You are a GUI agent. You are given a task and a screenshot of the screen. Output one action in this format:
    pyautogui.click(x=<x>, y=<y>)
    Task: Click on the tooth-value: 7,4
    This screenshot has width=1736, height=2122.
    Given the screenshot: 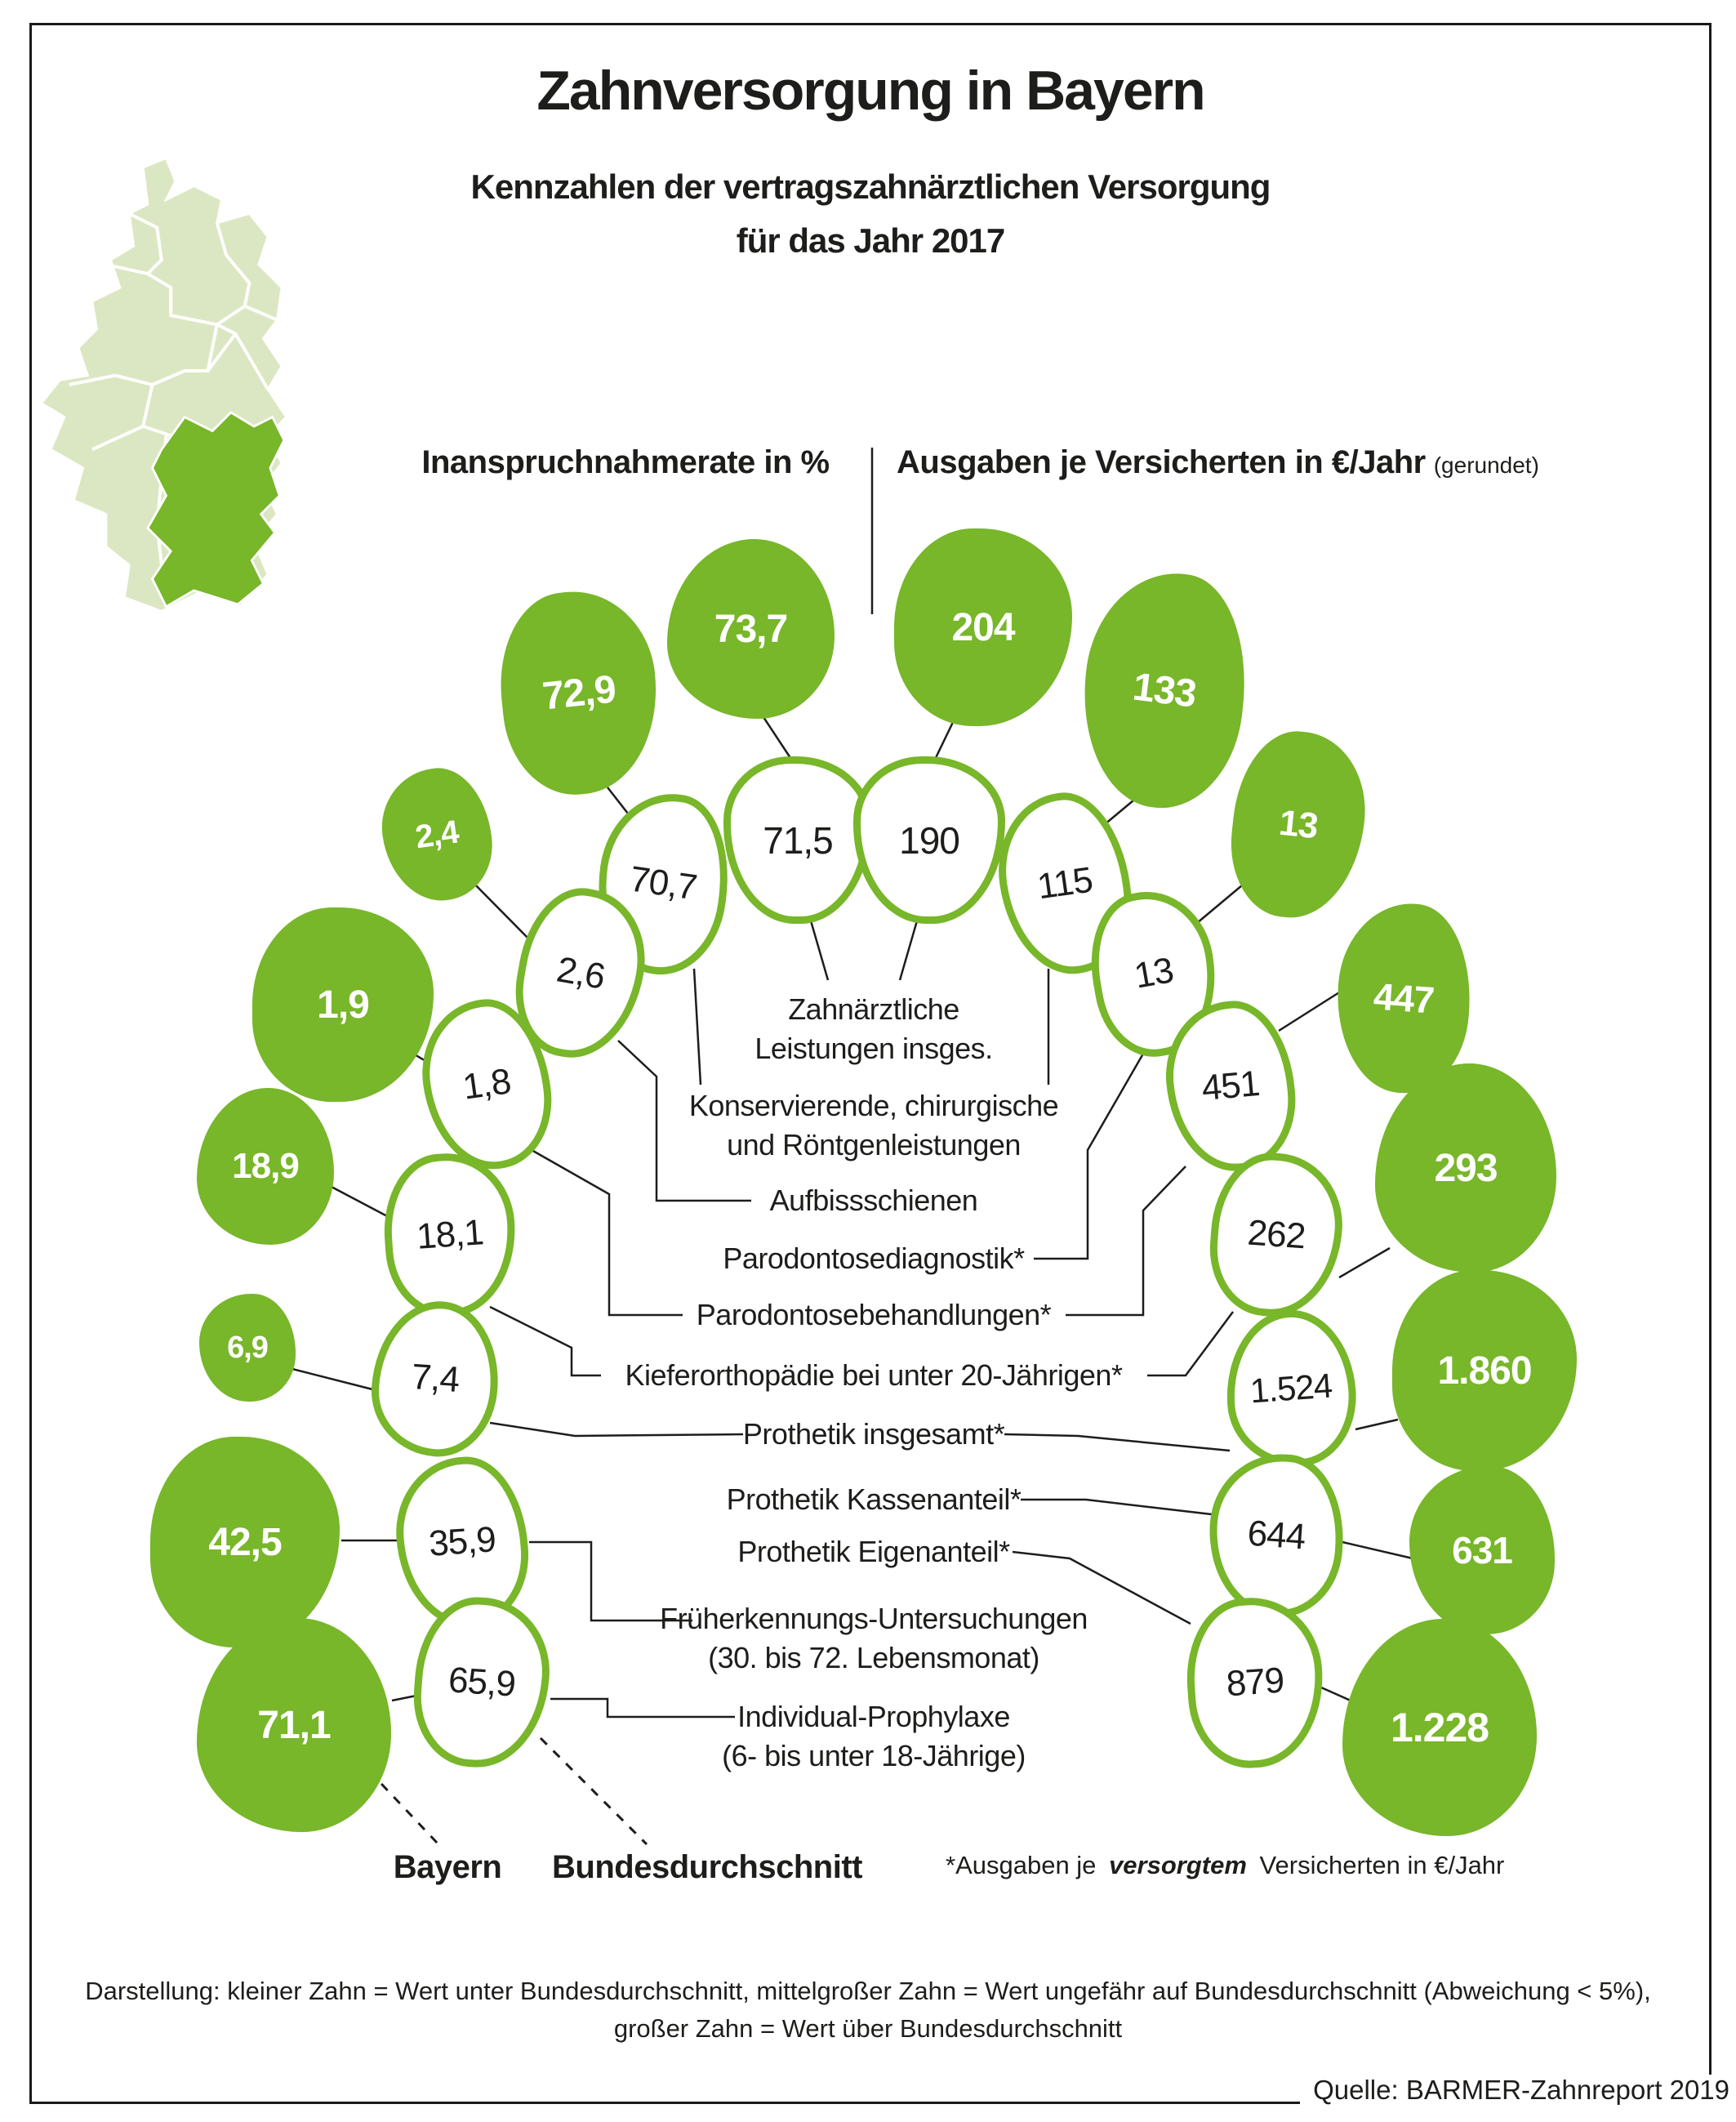 What is the action you would take?
    pyautogui.click(x=436, y=1378)
    